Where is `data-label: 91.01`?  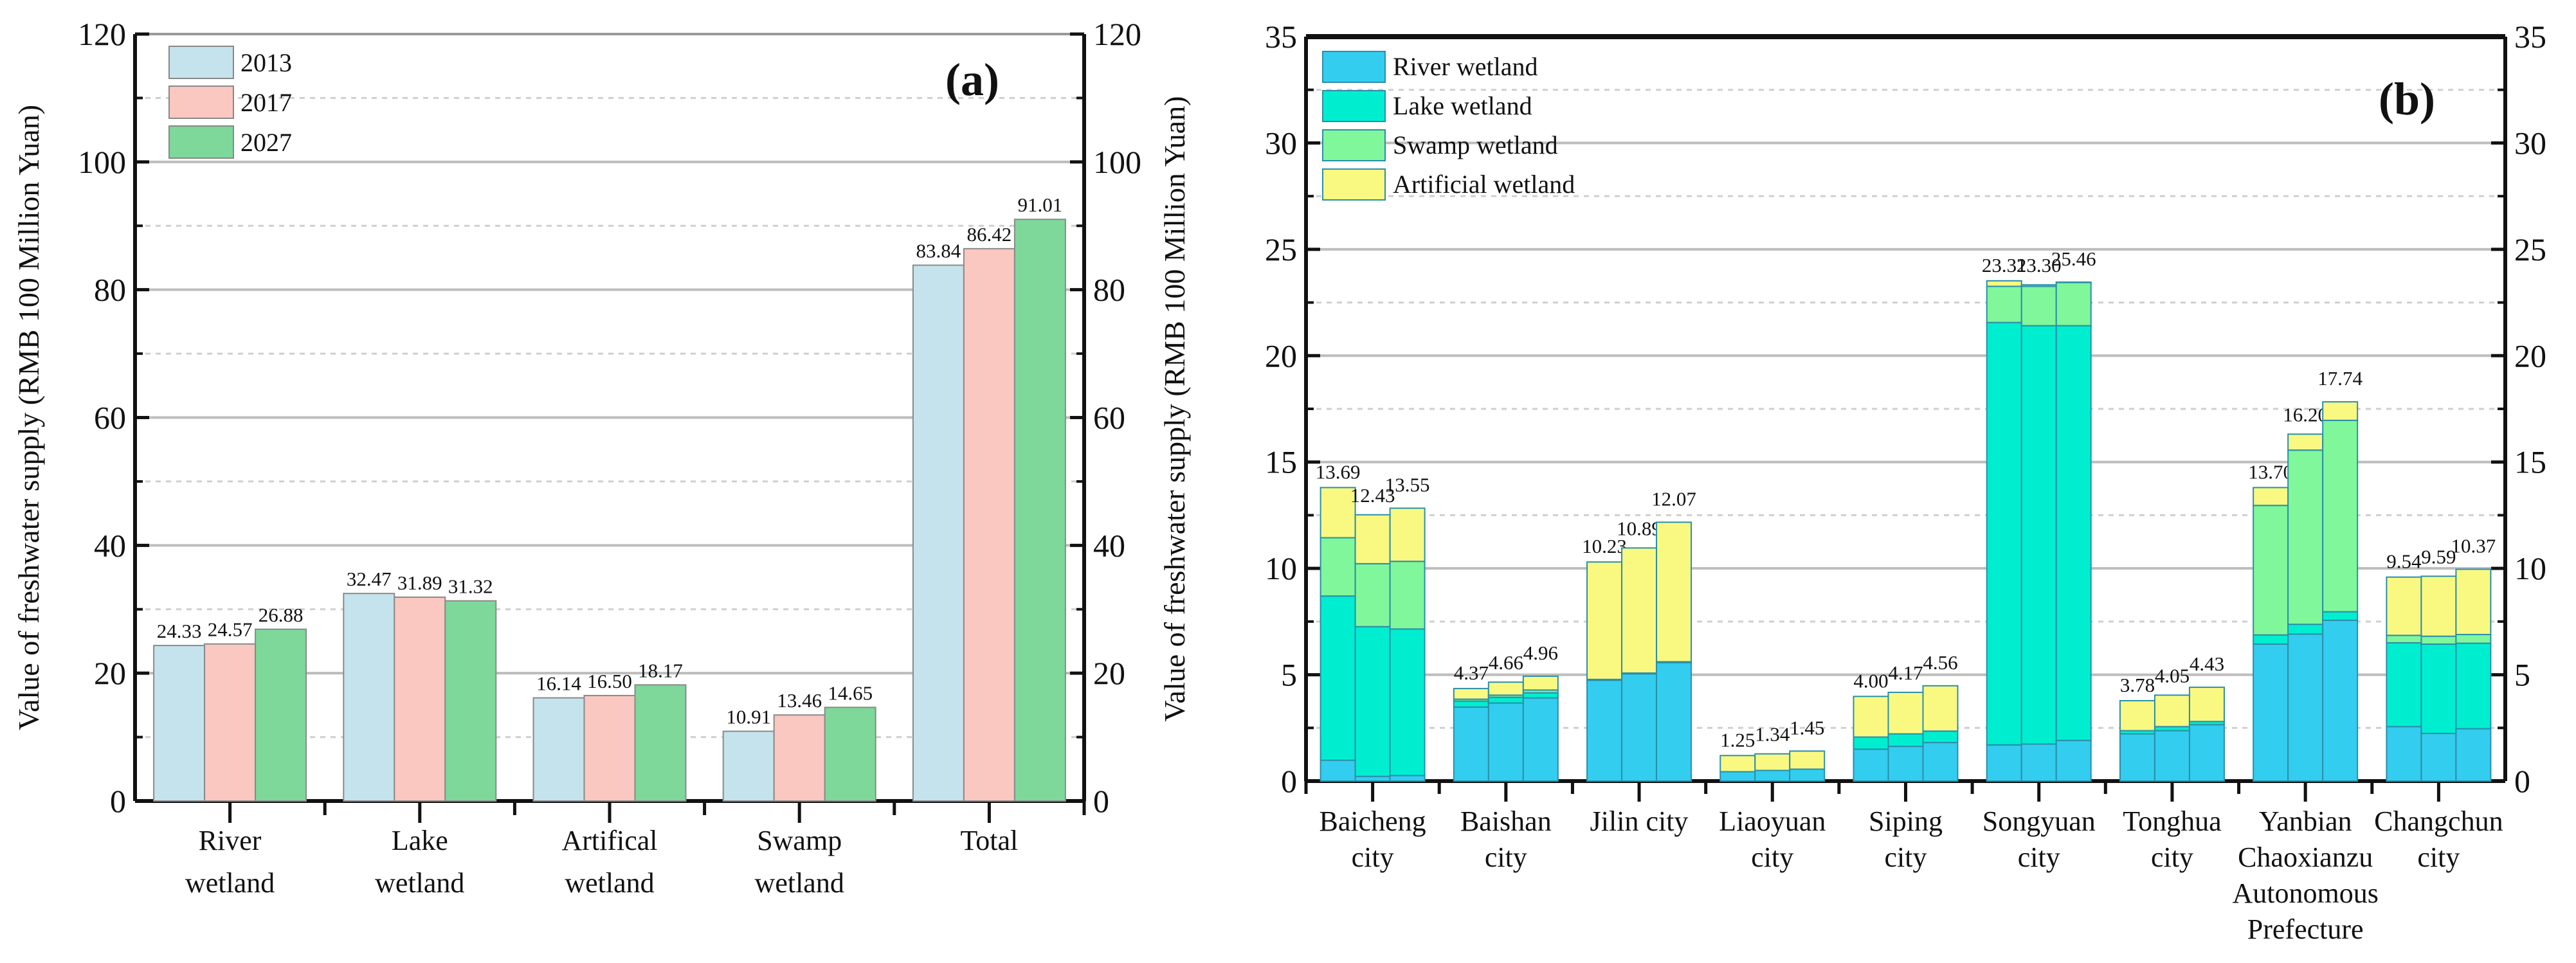 data-label: 91.01 is located at coordinates (1040, 205).